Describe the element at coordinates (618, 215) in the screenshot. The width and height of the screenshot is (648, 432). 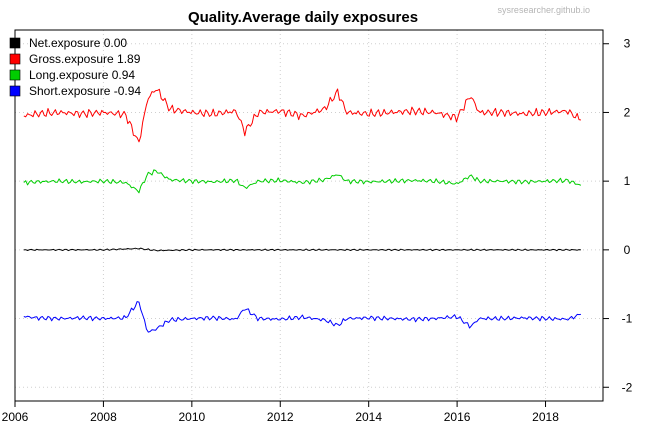
I see `y-axis: 3 2 1 0 -1 -2` at that location.